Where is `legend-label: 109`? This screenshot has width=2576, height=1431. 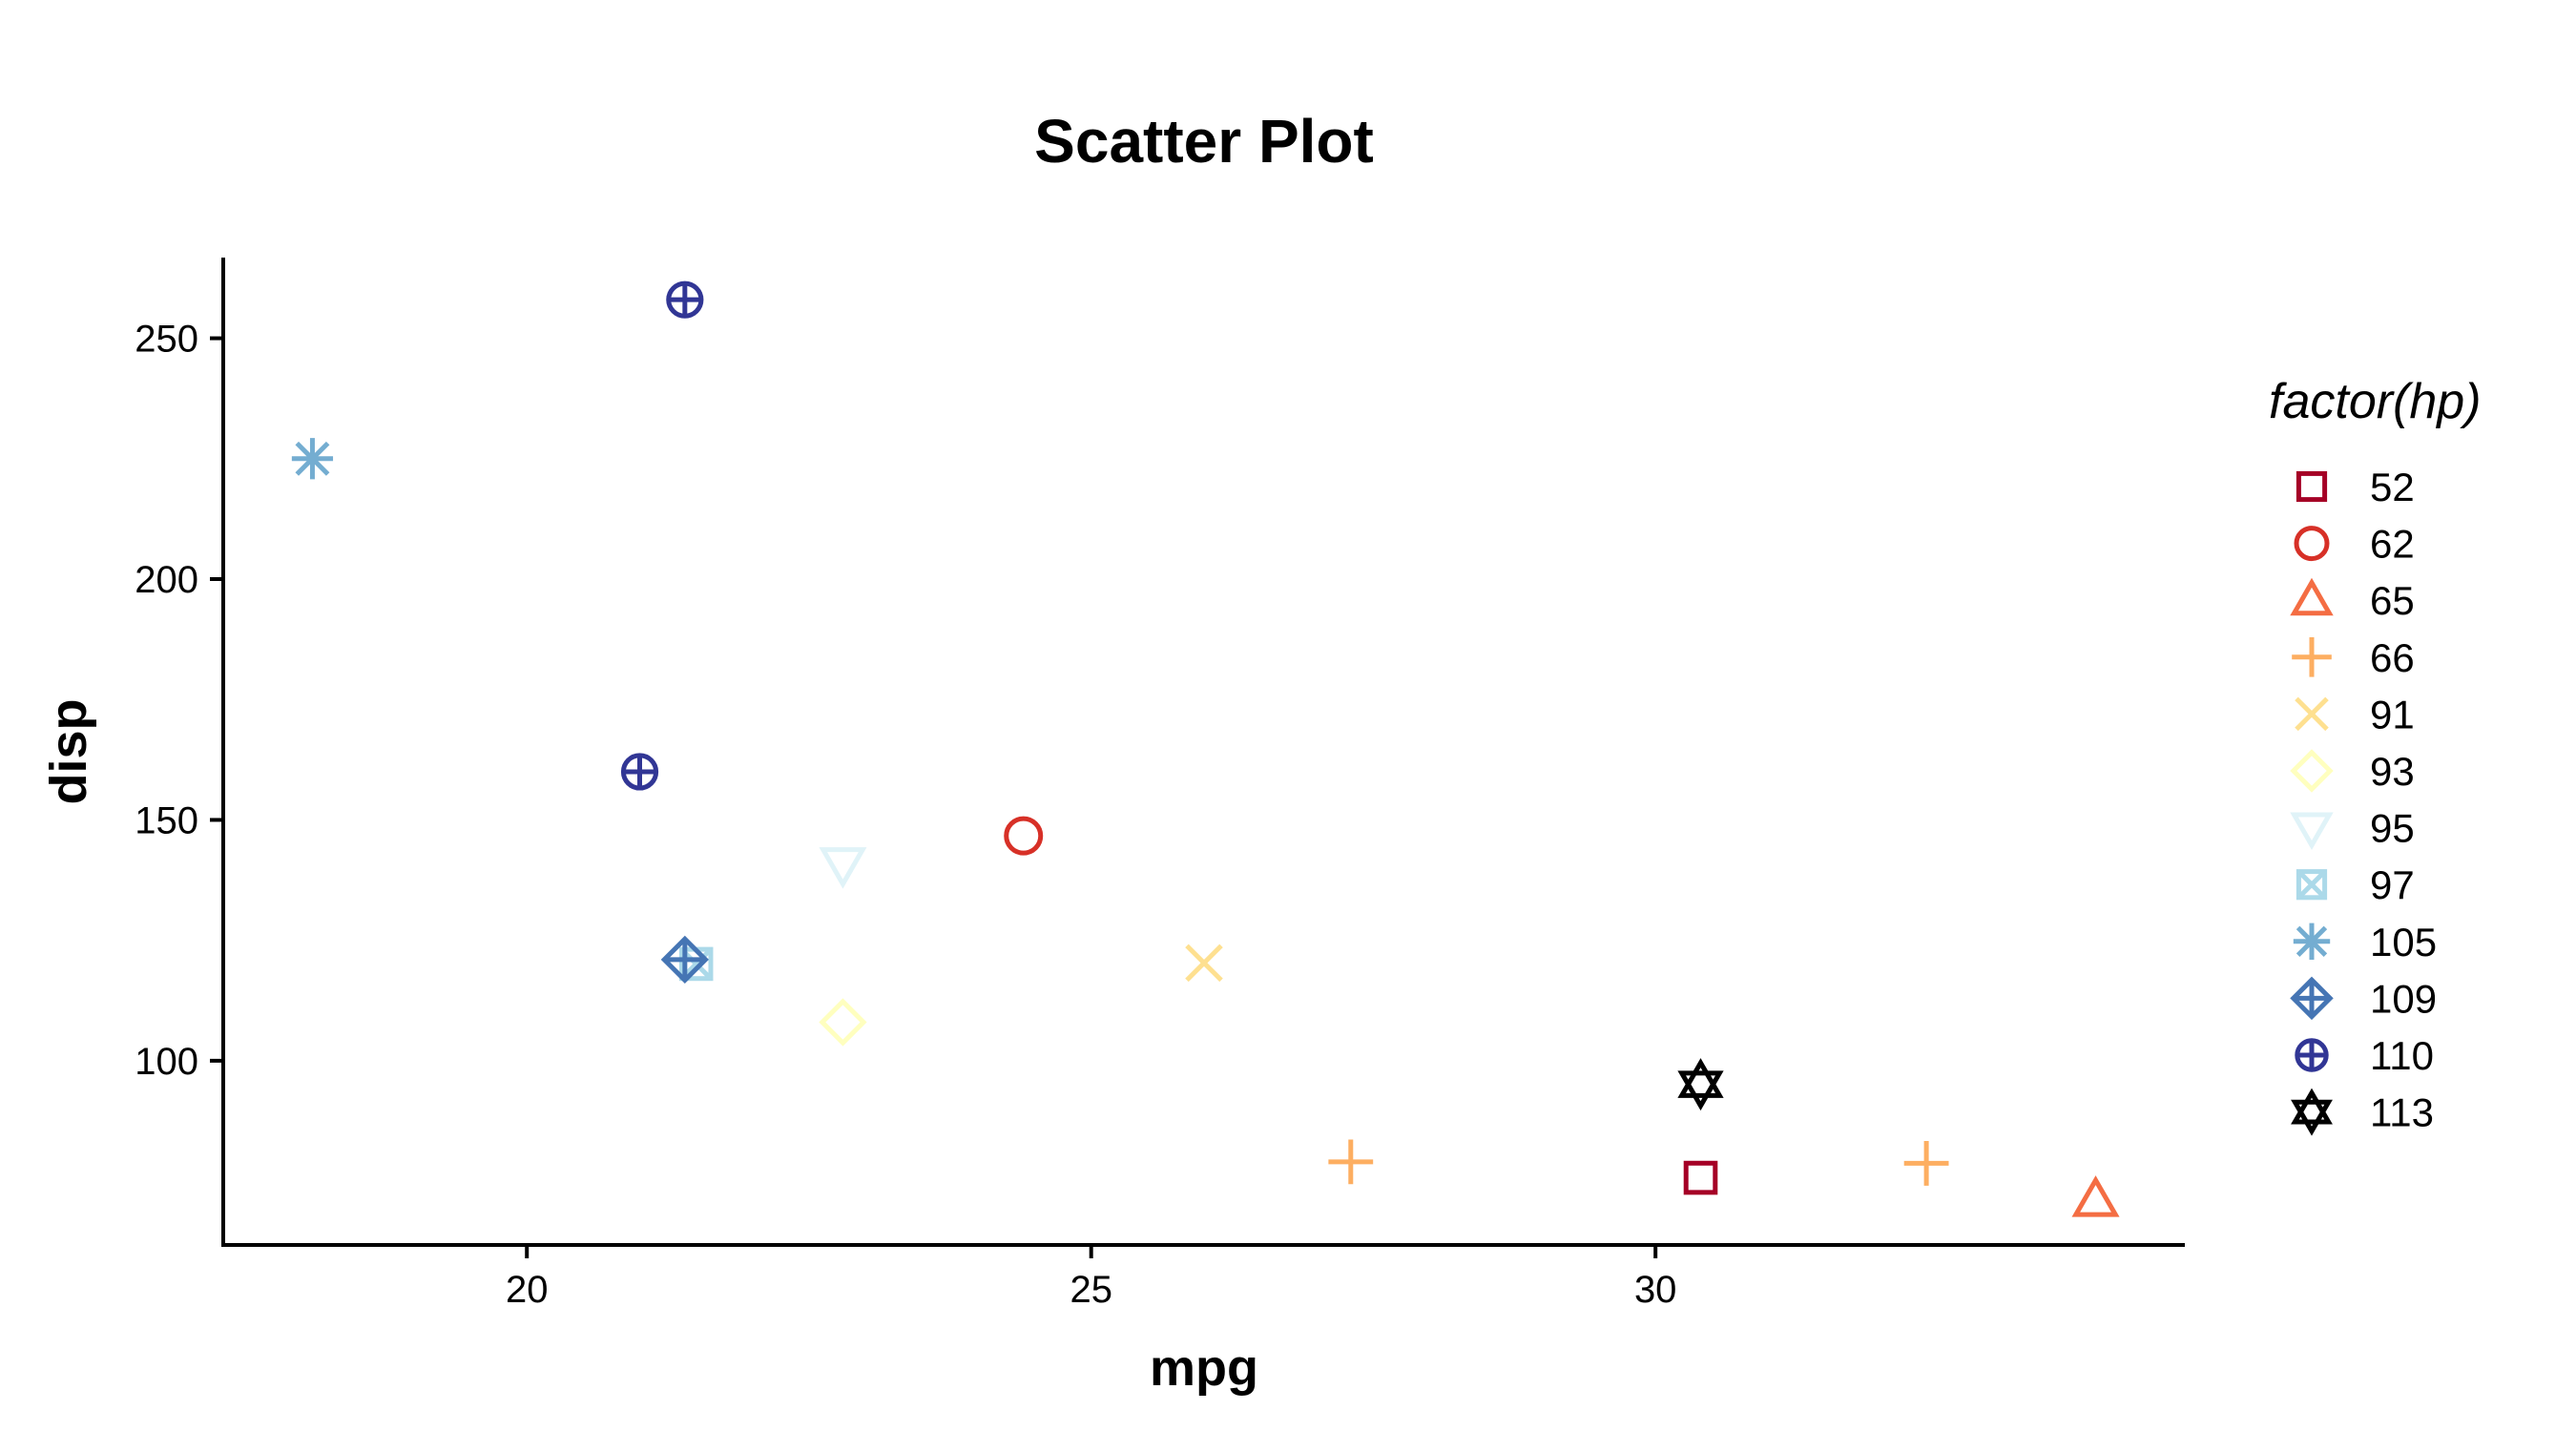
legend-label: 109 is located at coordinates (2403, 999).